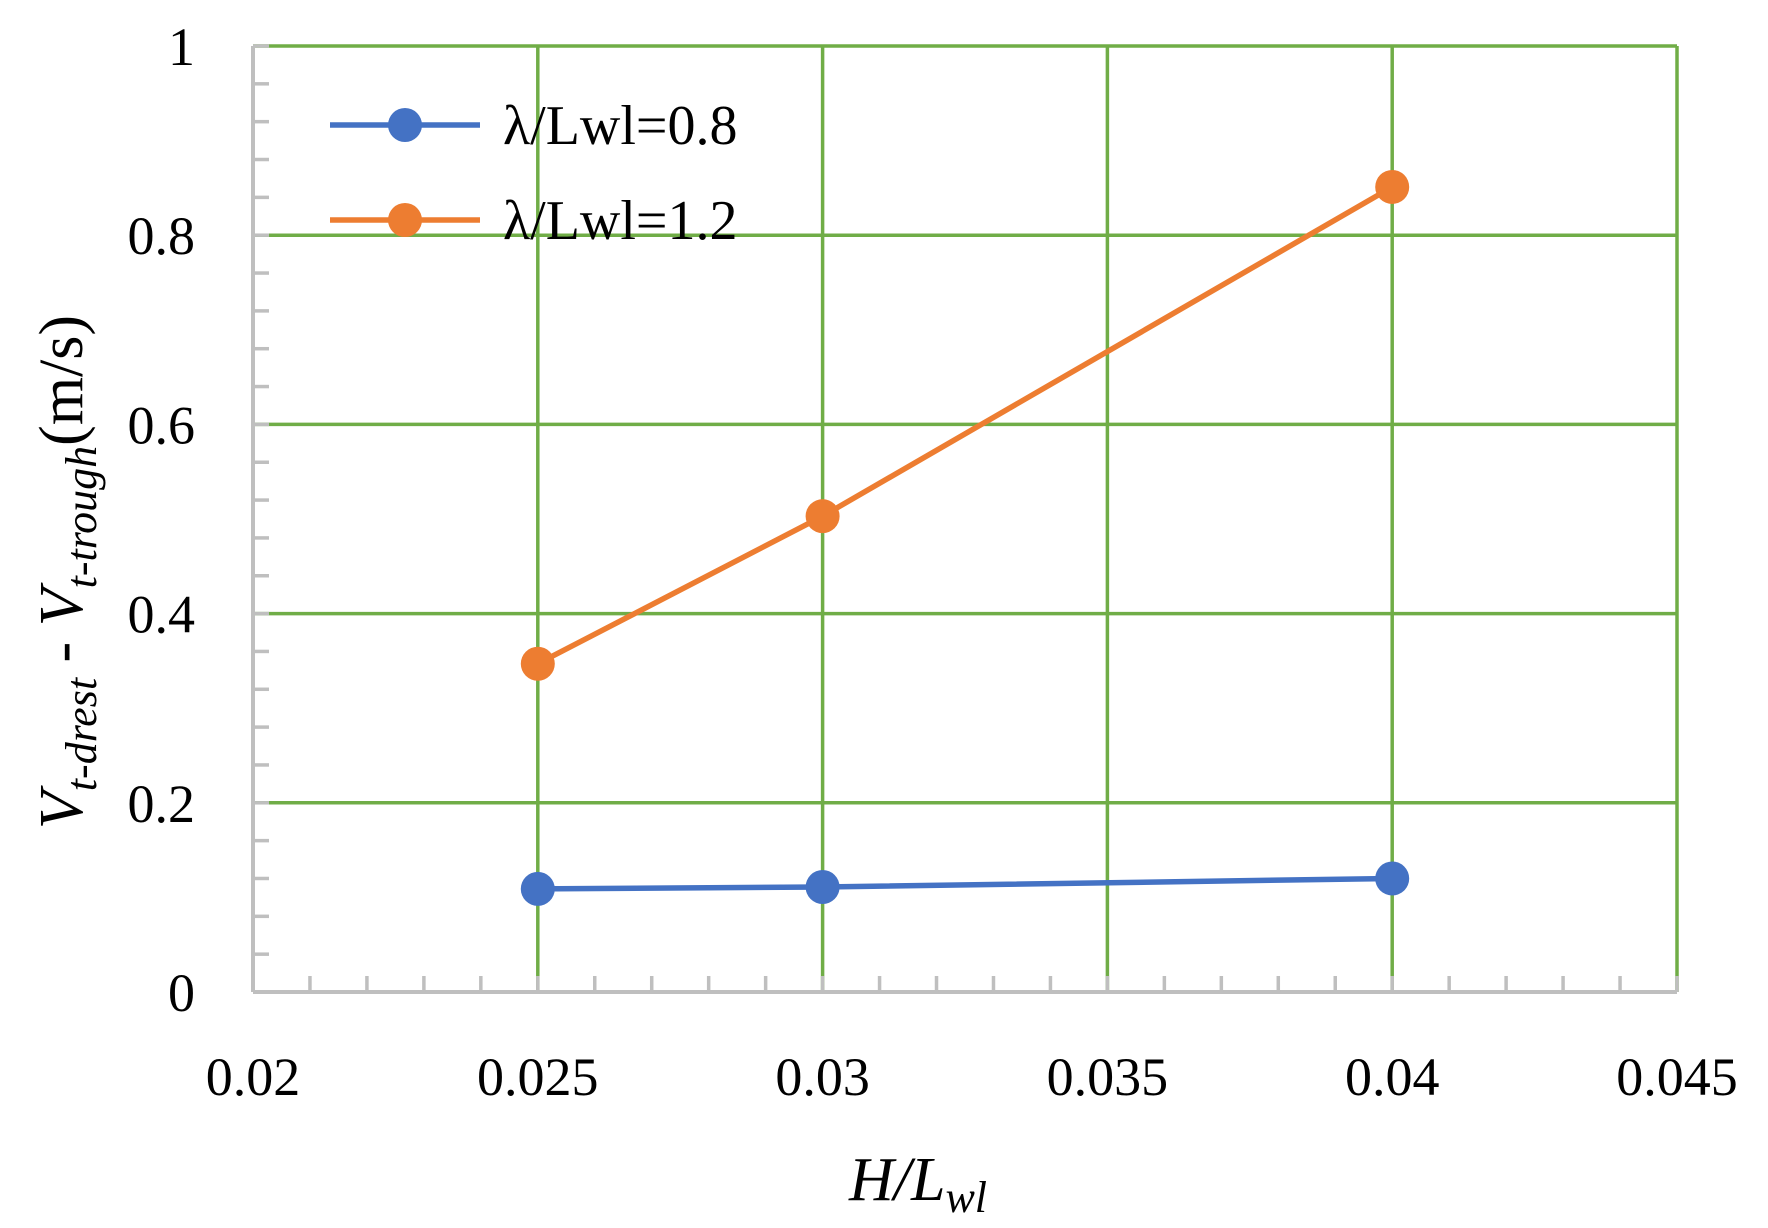 This screenshot has width=1768, height=1228. What do you see at coordinates (1392, 1077) in the screenshot?
I see `x-tick-label: 0.04` at bounding box center [1392, 1077].